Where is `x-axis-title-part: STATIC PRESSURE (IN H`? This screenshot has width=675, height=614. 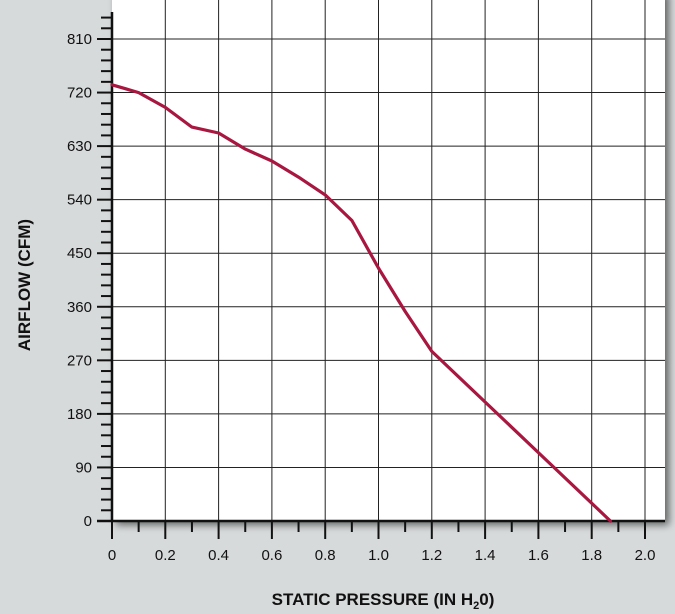 x-axis-title-part: STATIC PRESSURE (IN H is located at coordinates (373, 599).